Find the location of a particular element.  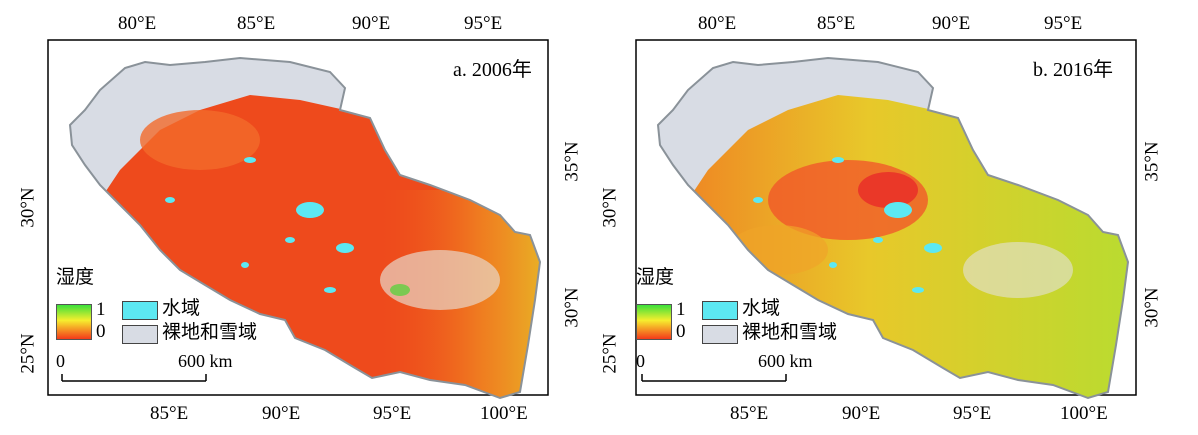

panel-label: a. 2006年 is located at coordinates (492, 70).